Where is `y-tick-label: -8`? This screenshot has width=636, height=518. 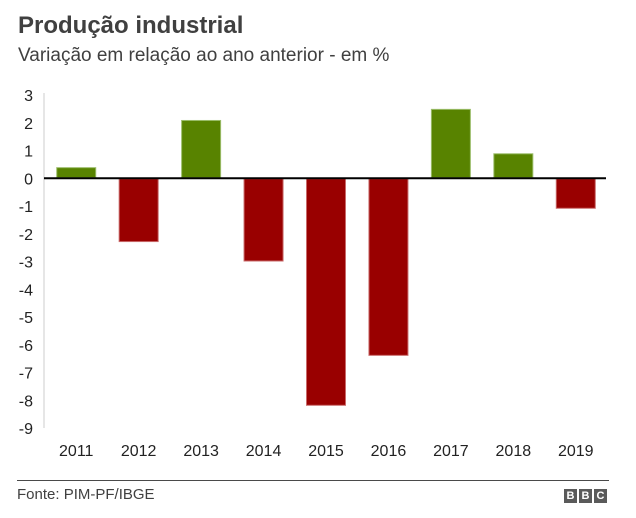 y-tick-label: -8 is located at coordinates (26, 401).